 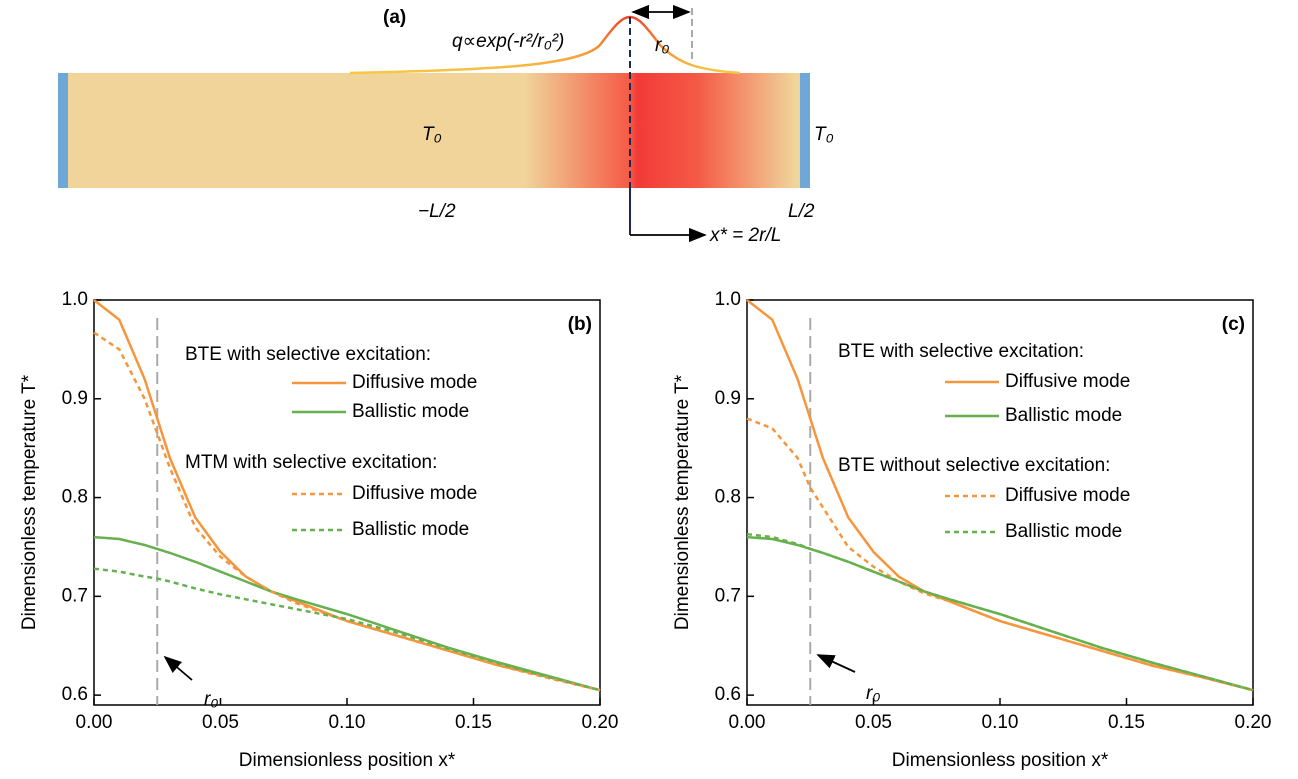 What do you see at coordinates (394, 17) in the screenshot?
I see `panel-label: (a)` at bounding box center [394, 17].